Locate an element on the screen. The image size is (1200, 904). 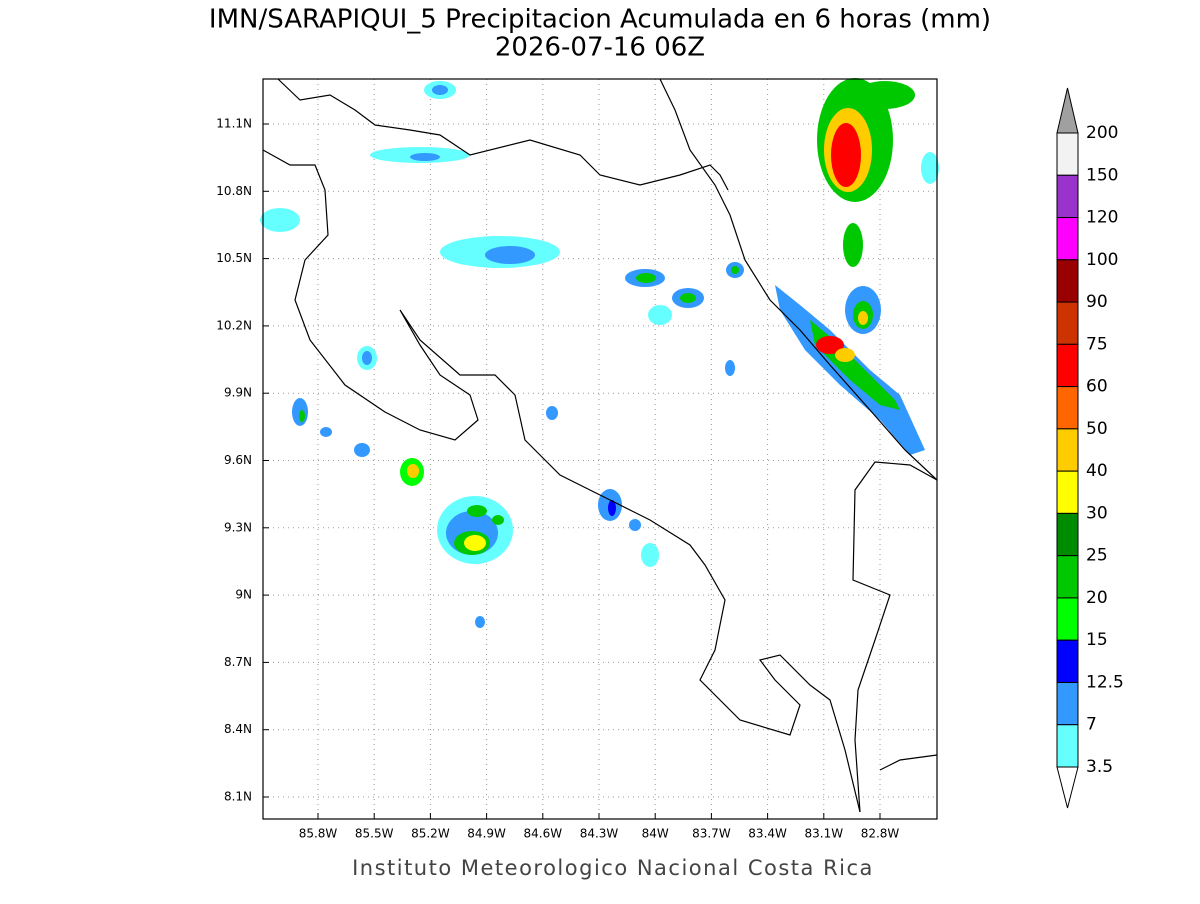
lon-tick-label: 84W is located at coordinates (655, 834).